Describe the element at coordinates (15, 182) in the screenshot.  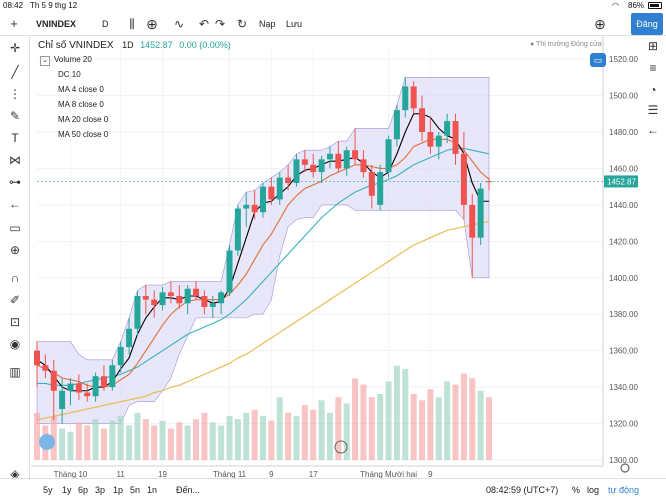
I see `forecast-icon: ⊶` at that location.